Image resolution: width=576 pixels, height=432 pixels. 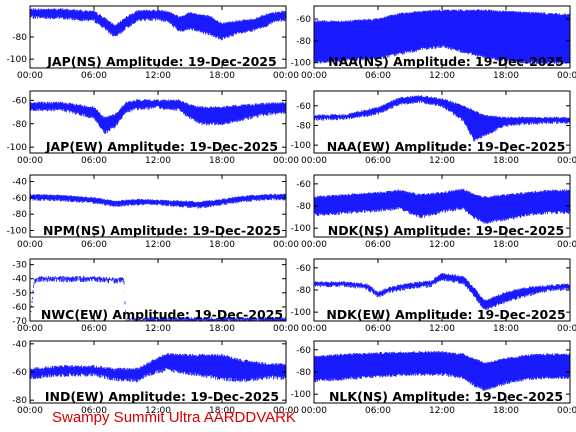 What do you see at coordinates (19, 322) in the screenshot?
I see `y-tick-label: -70` at bounding box center [19, 322].